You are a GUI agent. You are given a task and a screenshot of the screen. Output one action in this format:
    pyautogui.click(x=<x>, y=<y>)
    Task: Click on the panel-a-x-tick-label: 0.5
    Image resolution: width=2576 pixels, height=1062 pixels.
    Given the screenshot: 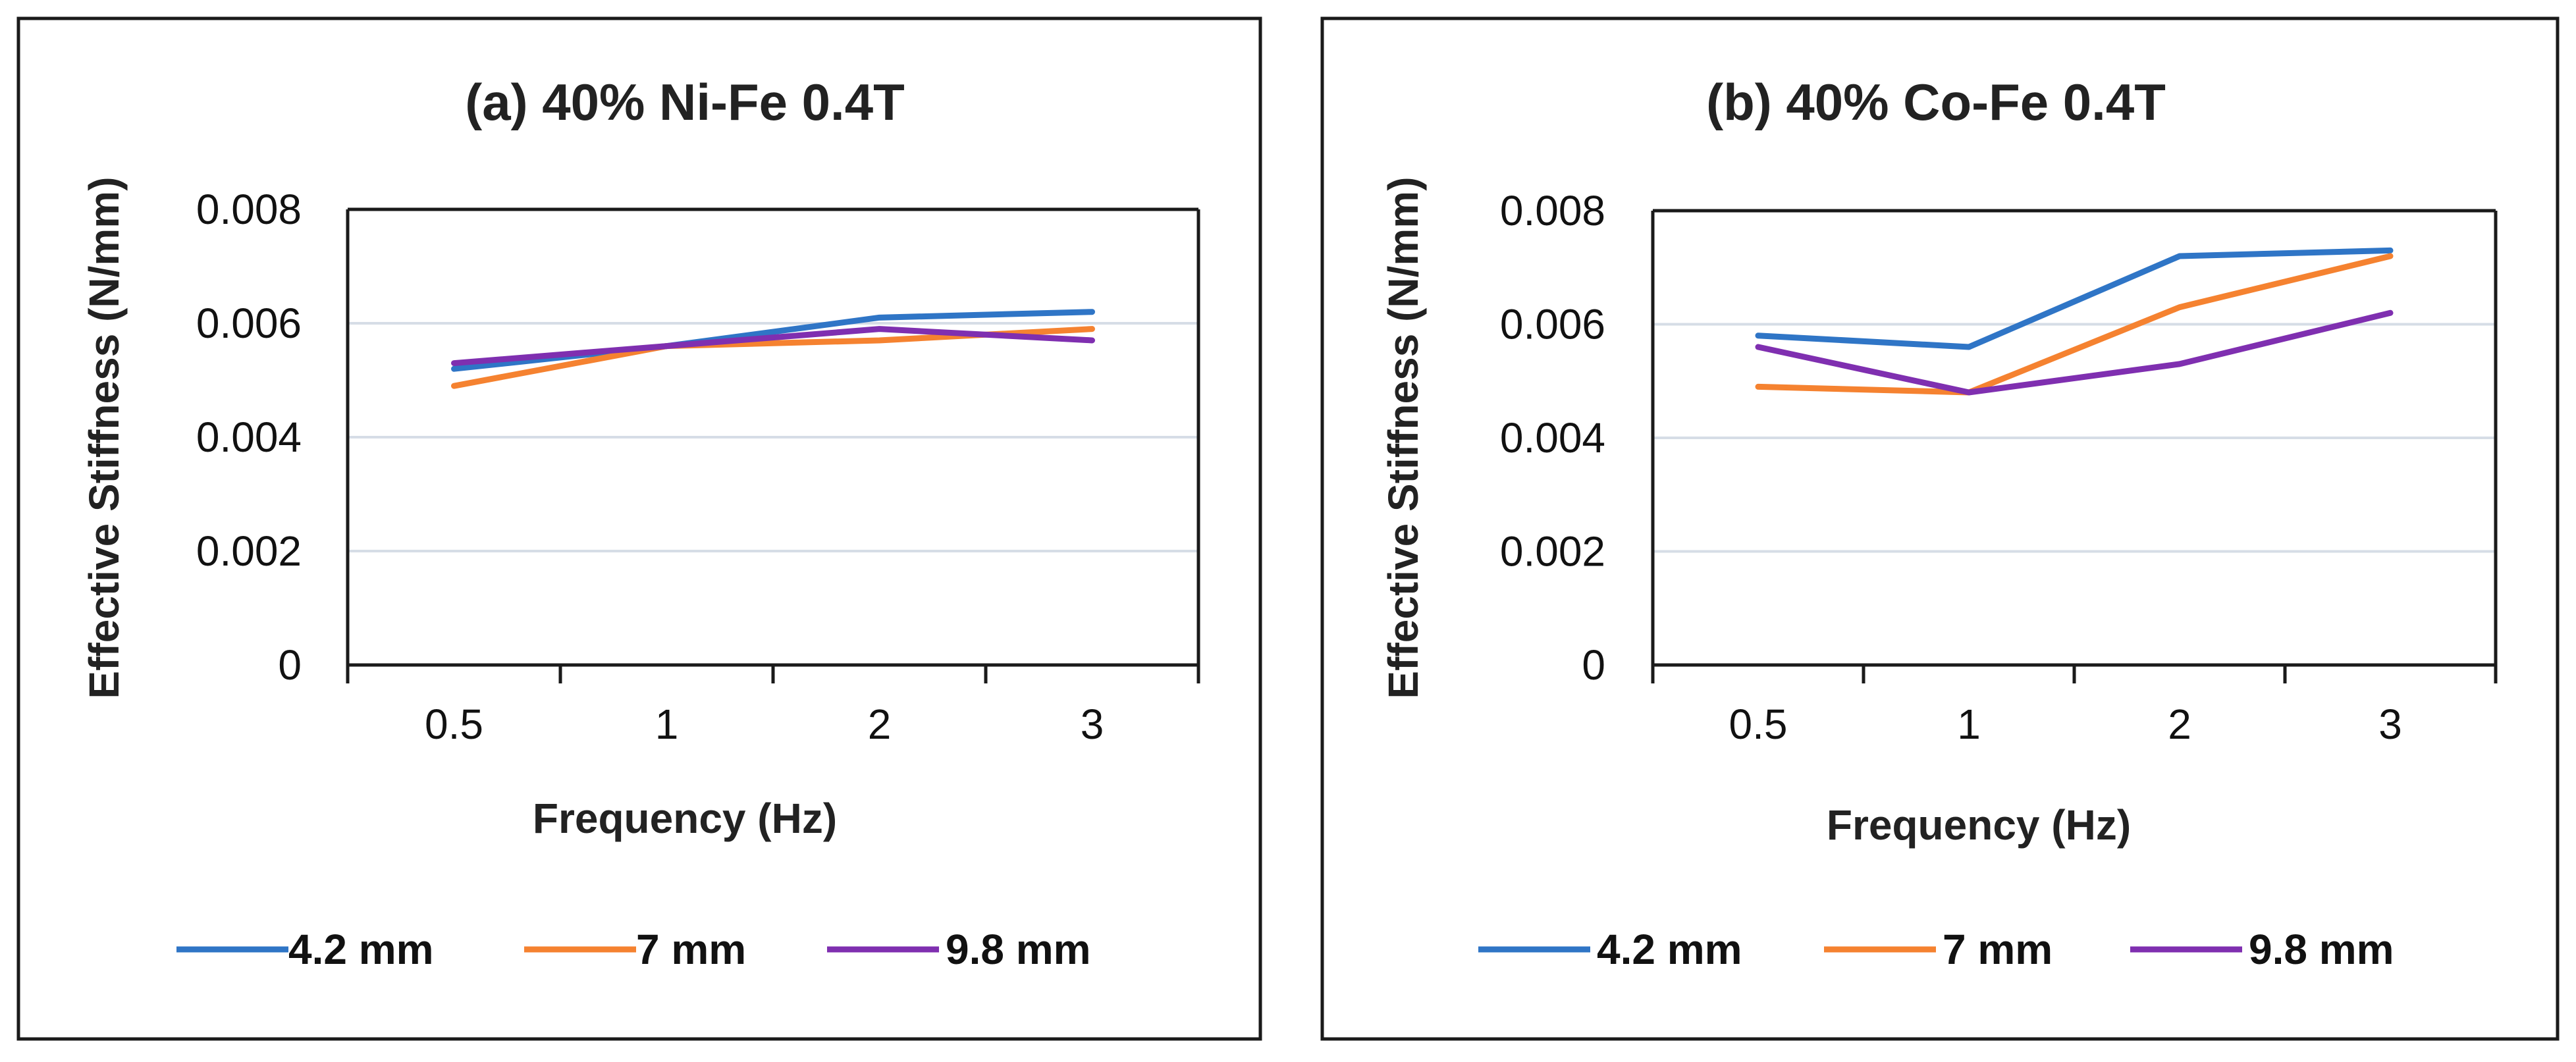 What is the action you would take?
    pyautogui.click(x=454, y=724)
    